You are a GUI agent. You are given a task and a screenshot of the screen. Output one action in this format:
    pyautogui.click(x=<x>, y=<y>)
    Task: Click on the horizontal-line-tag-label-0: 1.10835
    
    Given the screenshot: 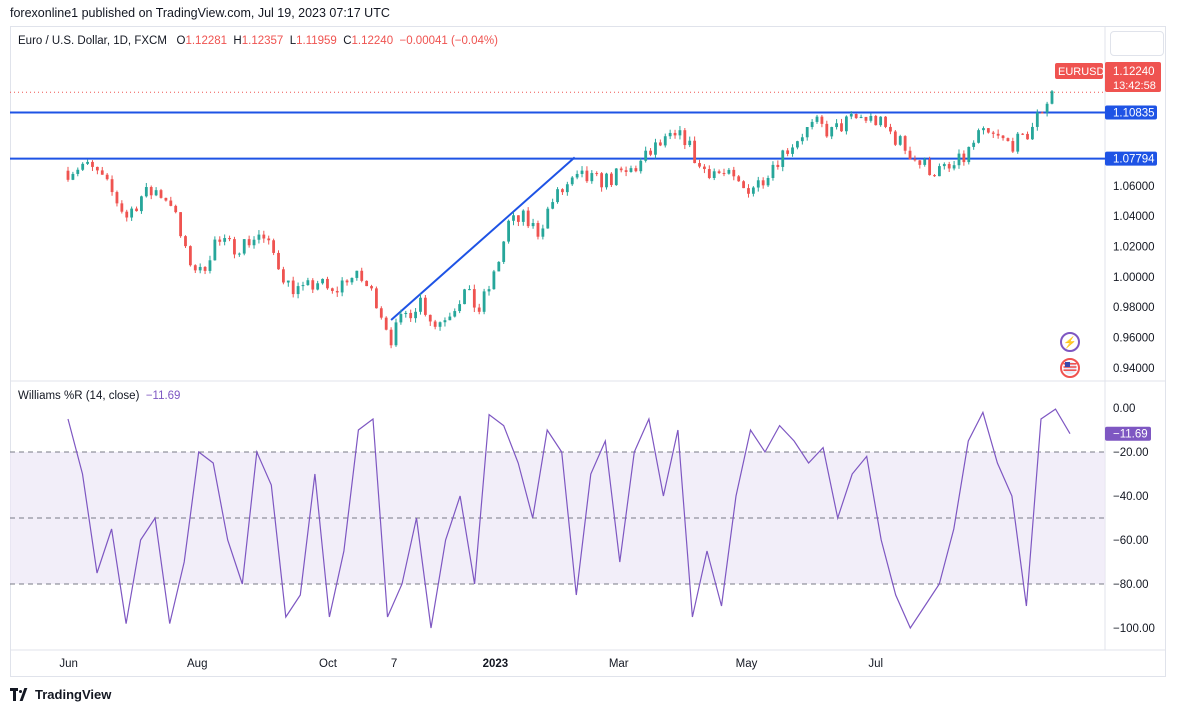 What is the action you would take?
    pyautogui.click(x=1134, y=114)
    